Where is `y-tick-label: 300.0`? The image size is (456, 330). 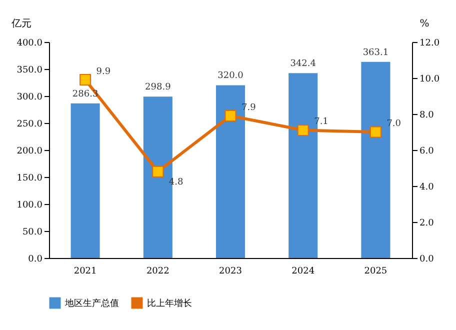
y-tick-label: 300.0 is located at coordinates (29, 97).